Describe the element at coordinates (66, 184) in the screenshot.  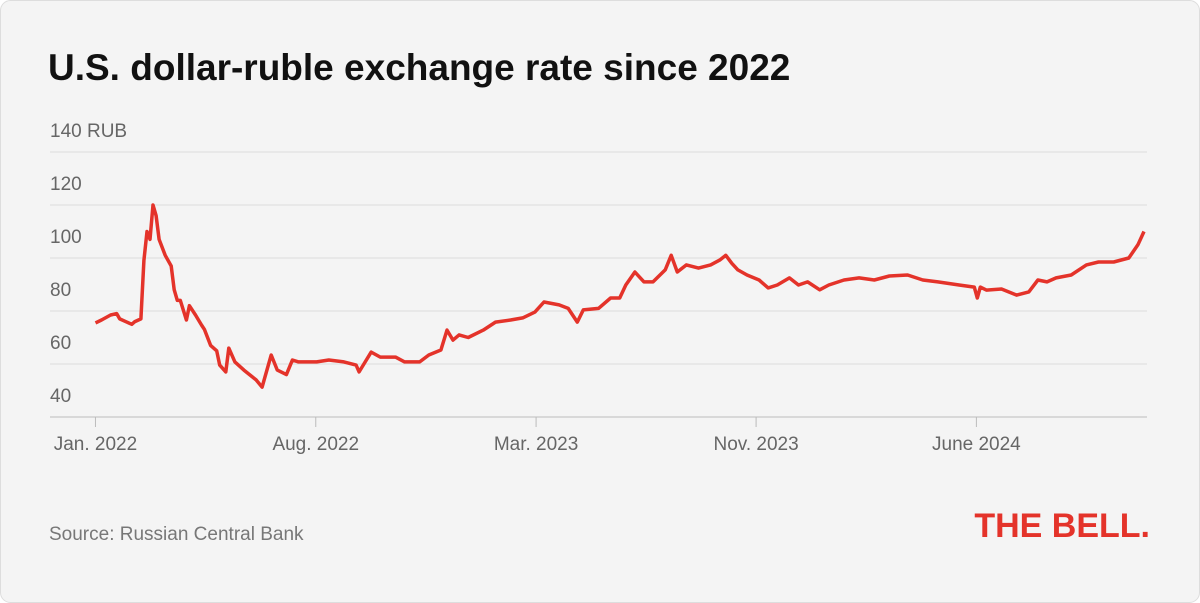
I see `y-tick-label: 120` at that location.